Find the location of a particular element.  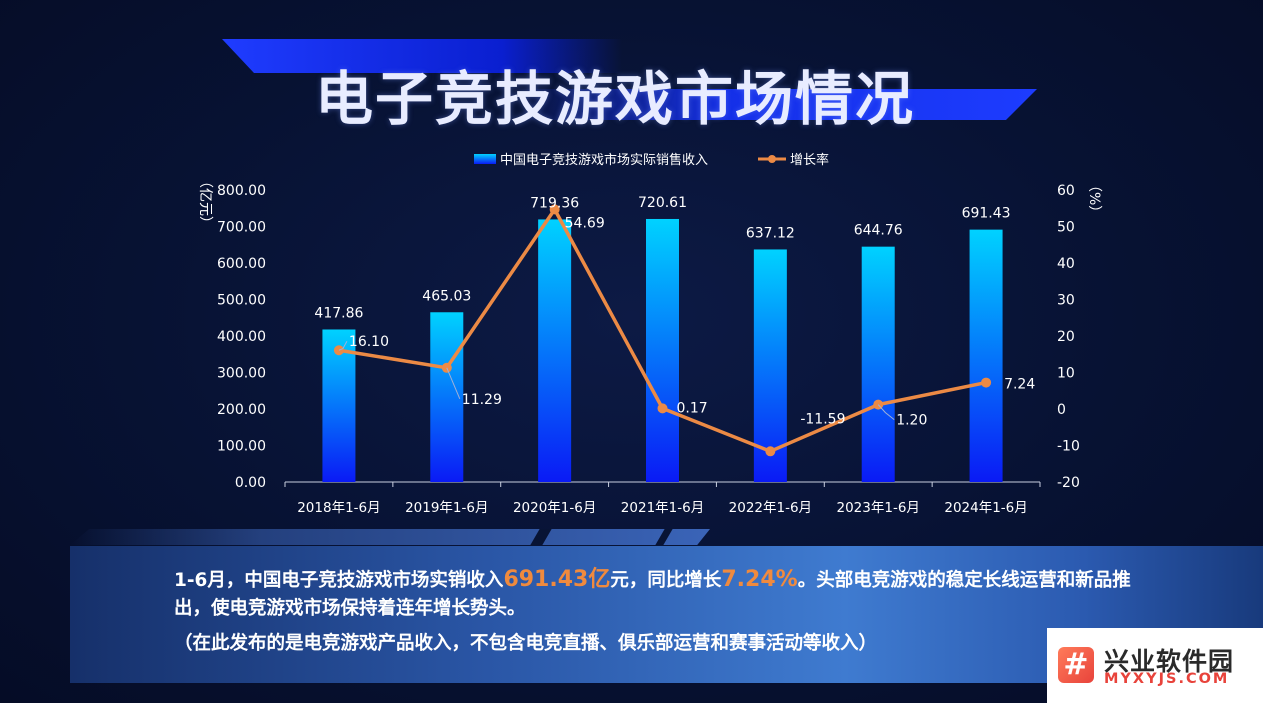

y-left-tick-label: 0.00 is located at coordinates (250, 483).